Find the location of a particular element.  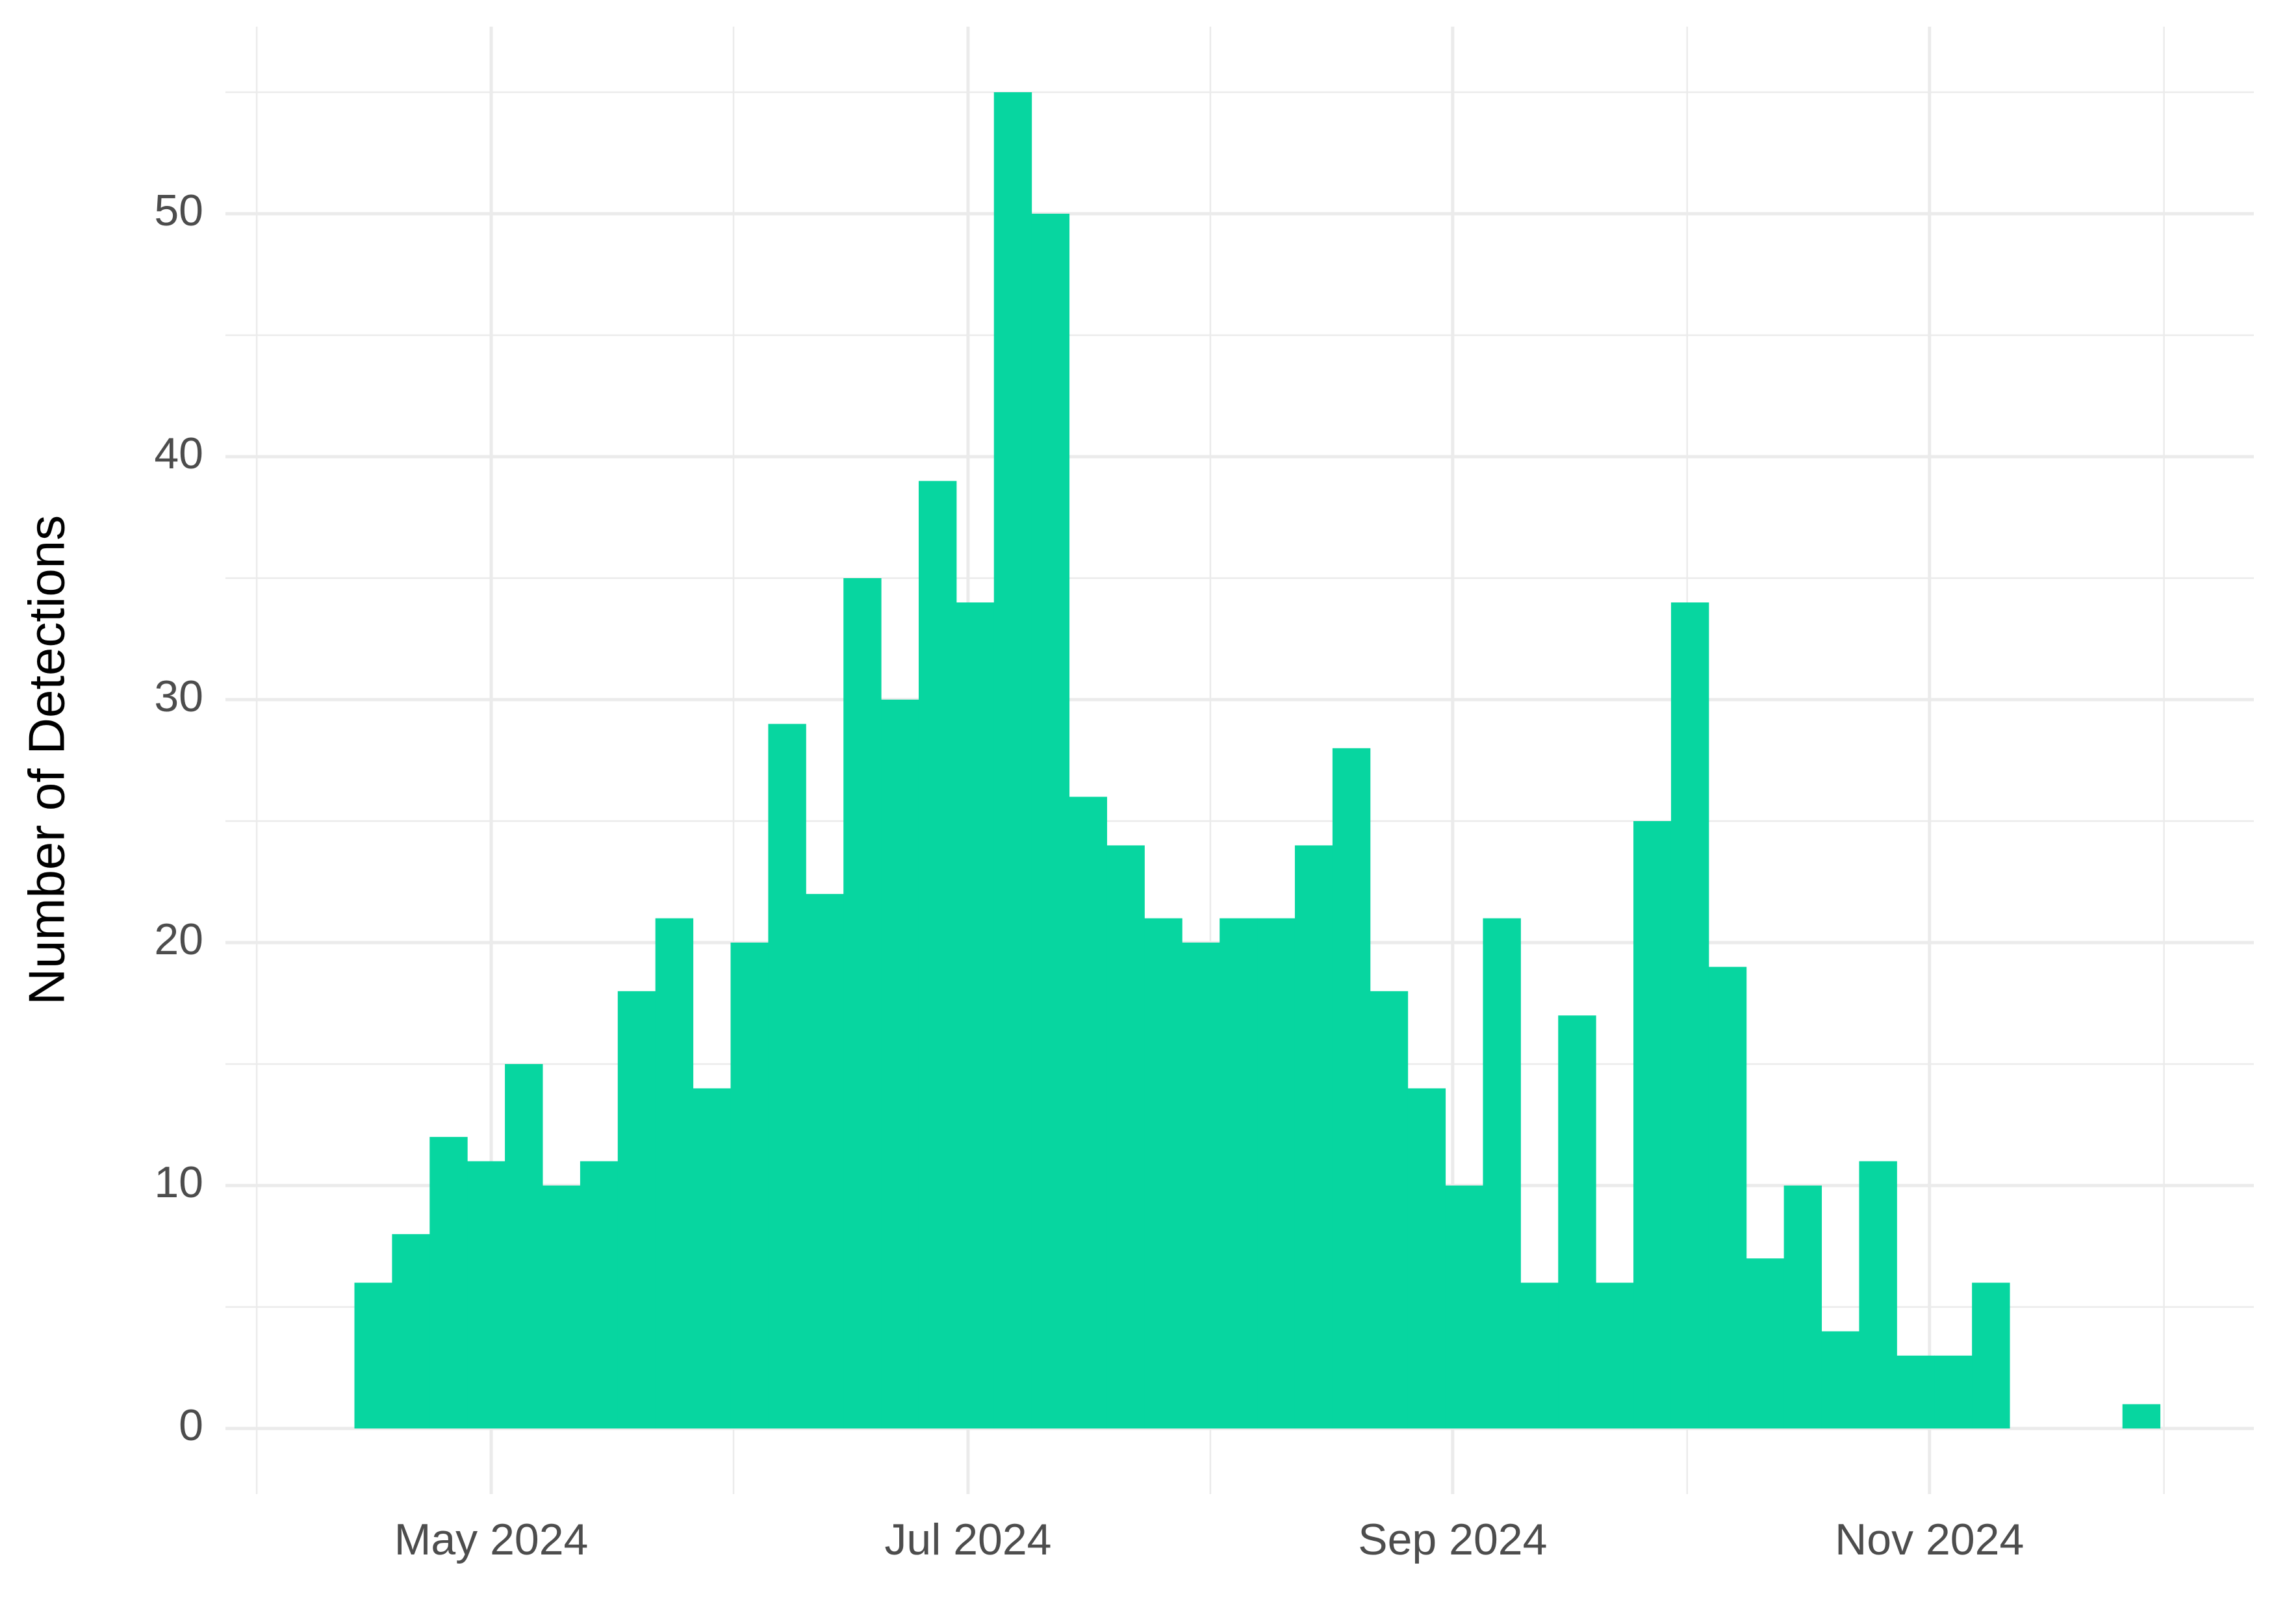

x-tick-label: May 2024 is located at coordinates (491, 1539).